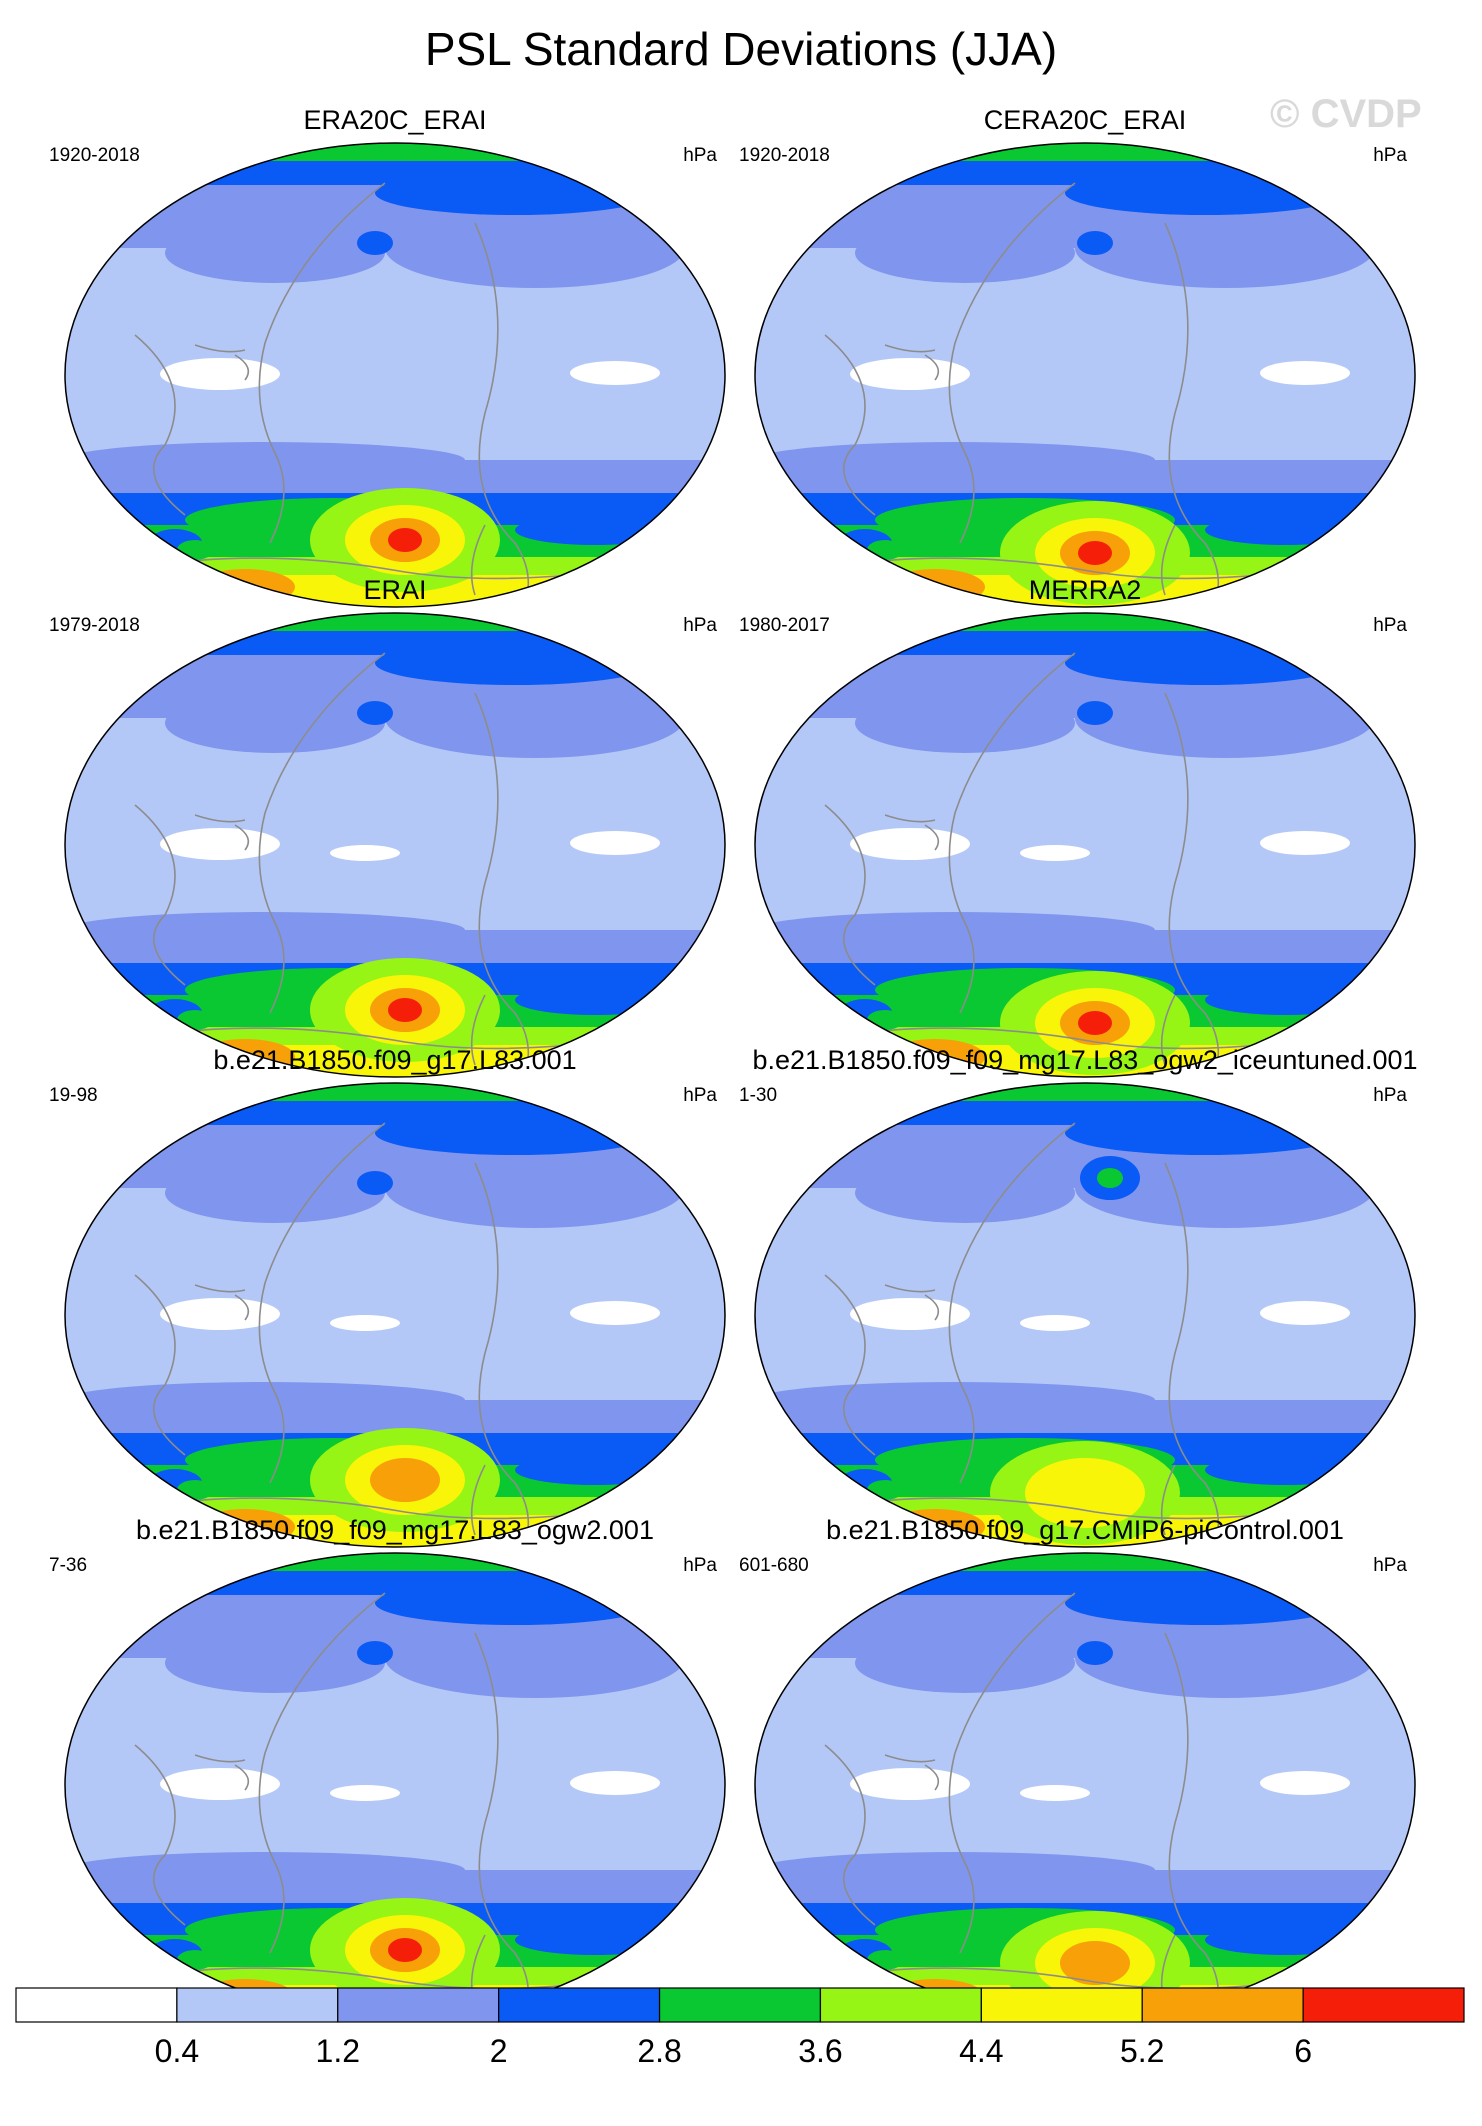  Describe the element at coordinates (394, 1060) in the screenshot. I see `panel-title: b.e21.B1850.f09_g17.L83.001` at that location.